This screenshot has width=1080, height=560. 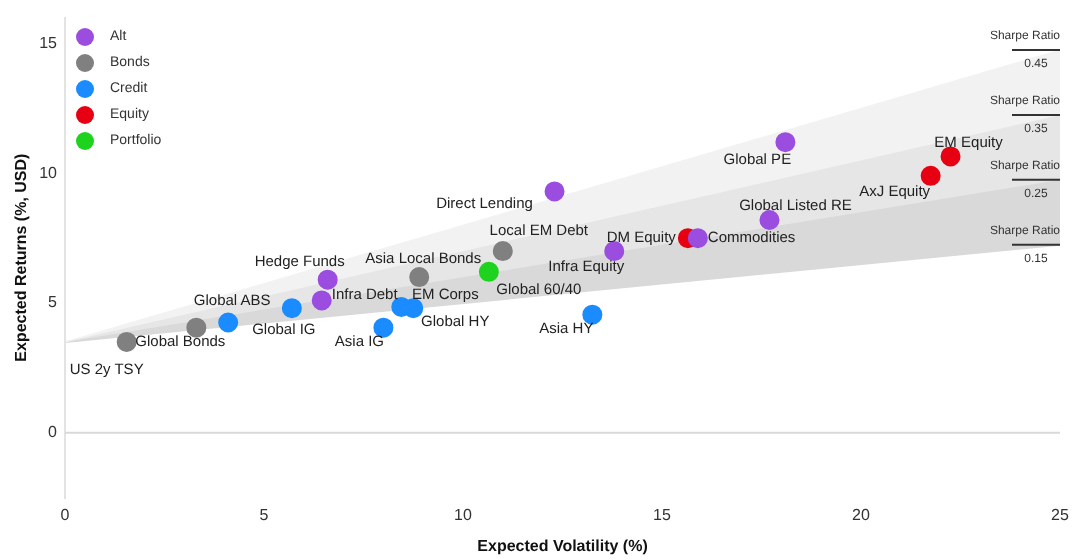 I want to click on y-tick-label: 10, so click(x=49, y=172).